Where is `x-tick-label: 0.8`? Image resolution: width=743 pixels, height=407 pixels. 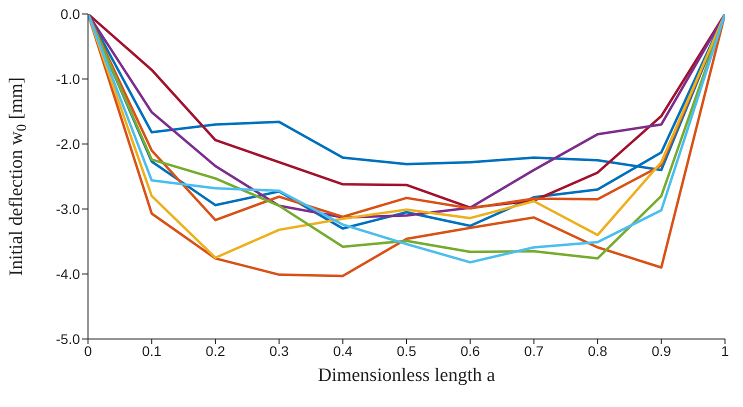 x-tick-label: 0.8 is located at coordinates (598, 350).